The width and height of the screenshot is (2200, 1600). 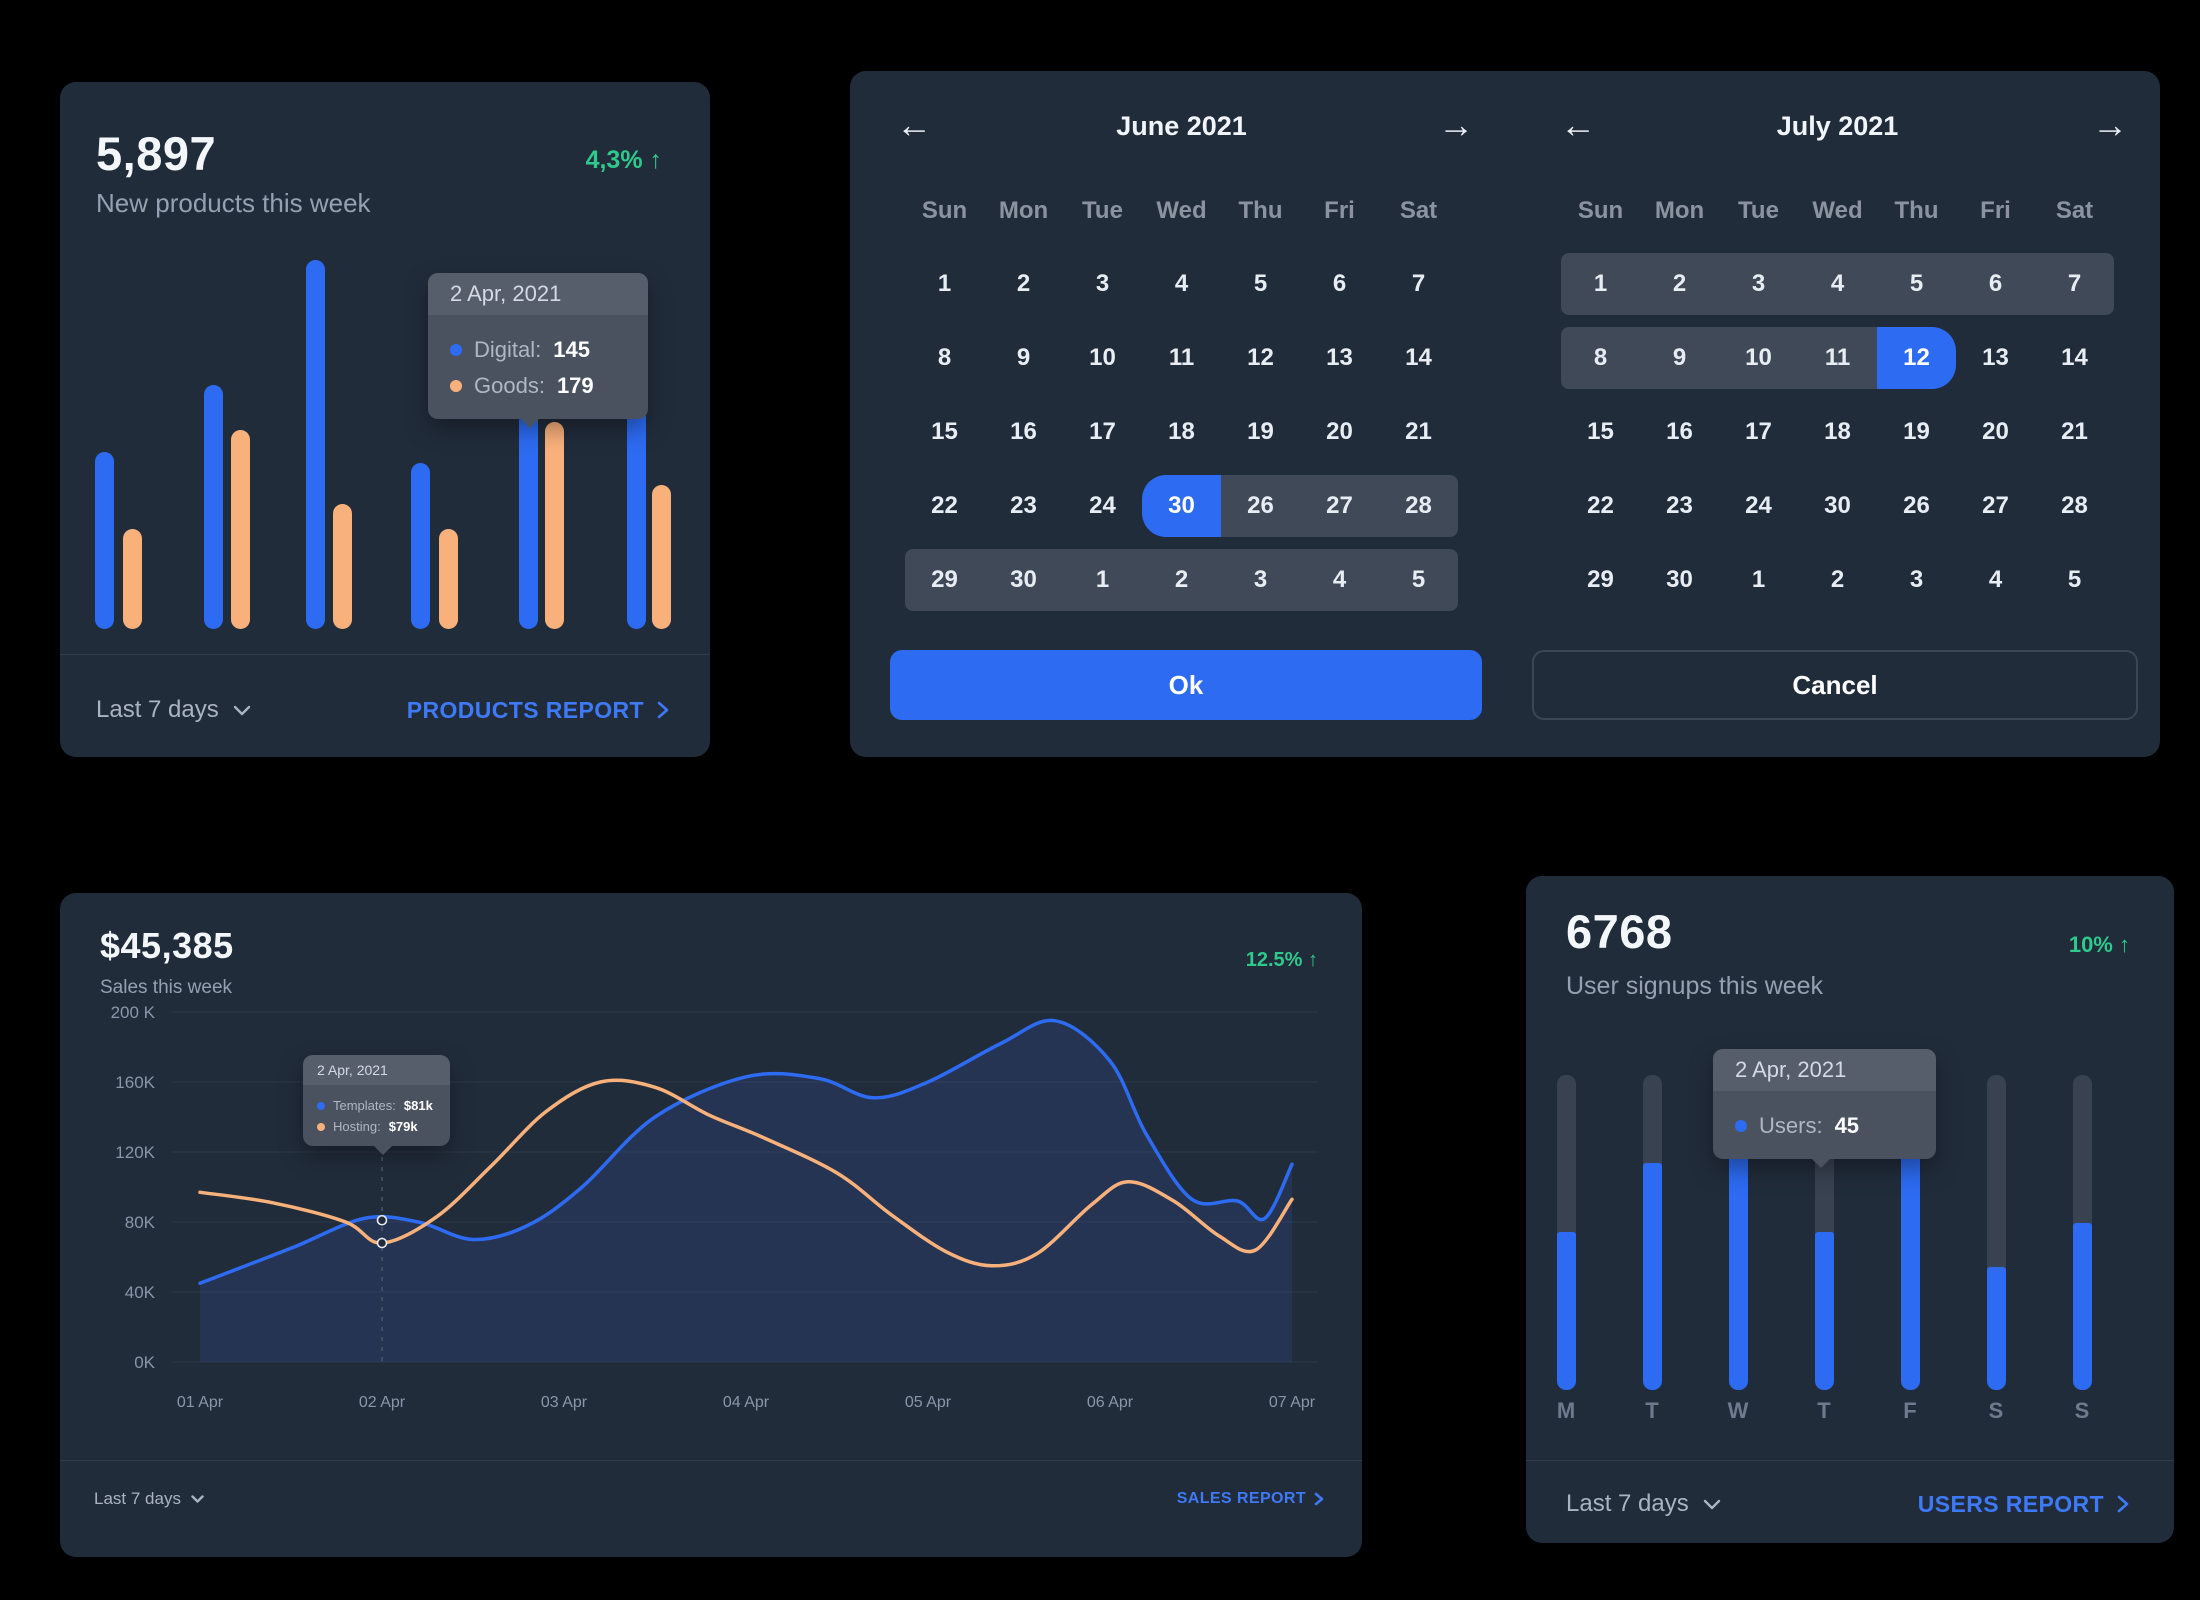 What do you see at coordinates (538, 386) in the screenshot?
I see `tooltip-row: Goods: 179` at bounding box center [538, 386].